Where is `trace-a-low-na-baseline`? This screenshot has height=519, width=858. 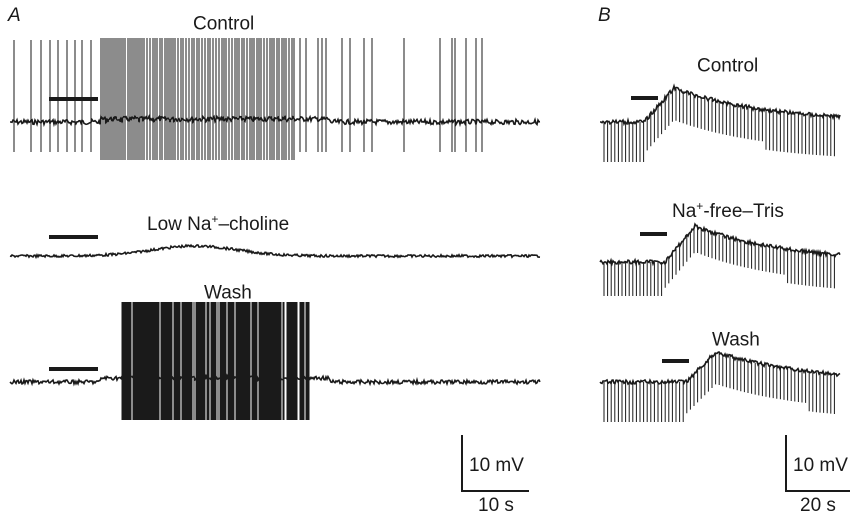
trace-a-low-na-baseline is located at coordinates (275, 251).